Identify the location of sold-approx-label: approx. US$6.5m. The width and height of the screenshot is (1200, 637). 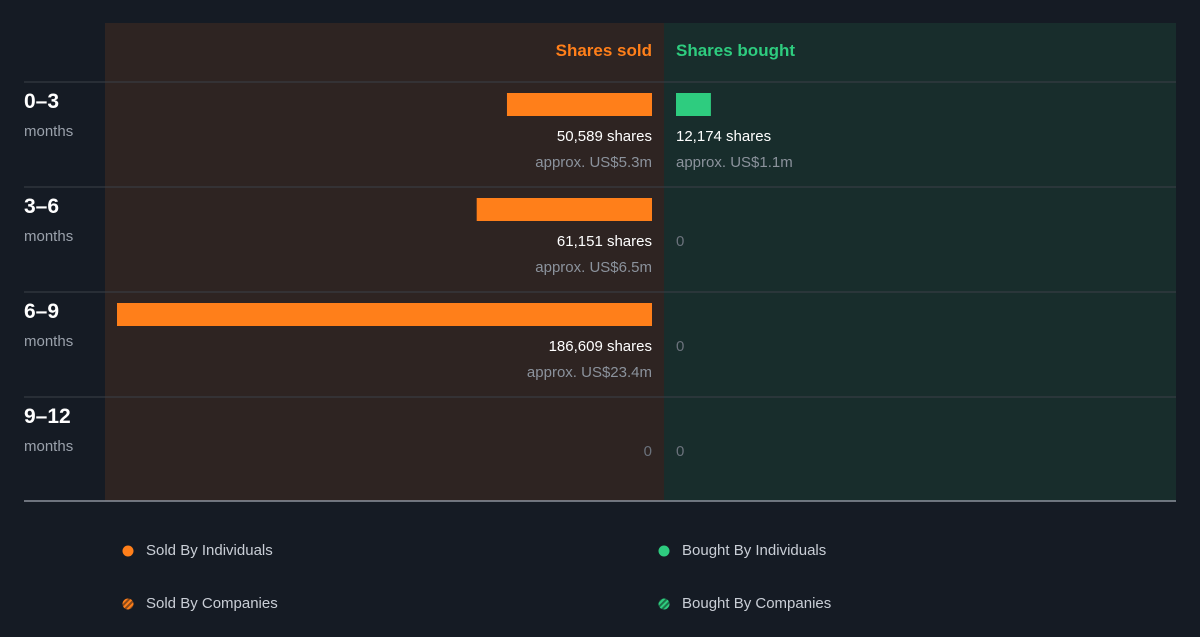
(593, 267).